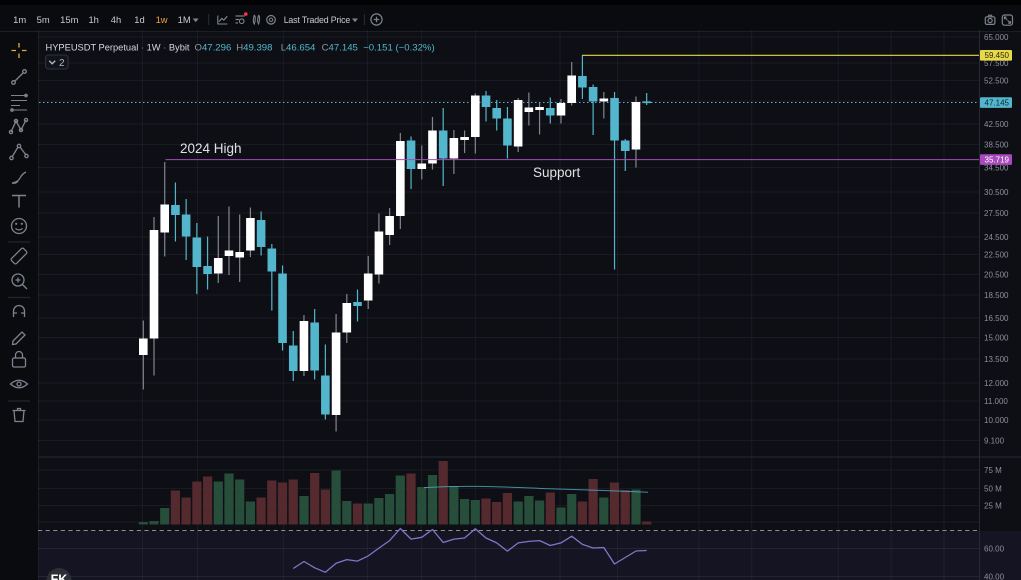  I want to click on svg-text: H49.398, so click(254, 48).